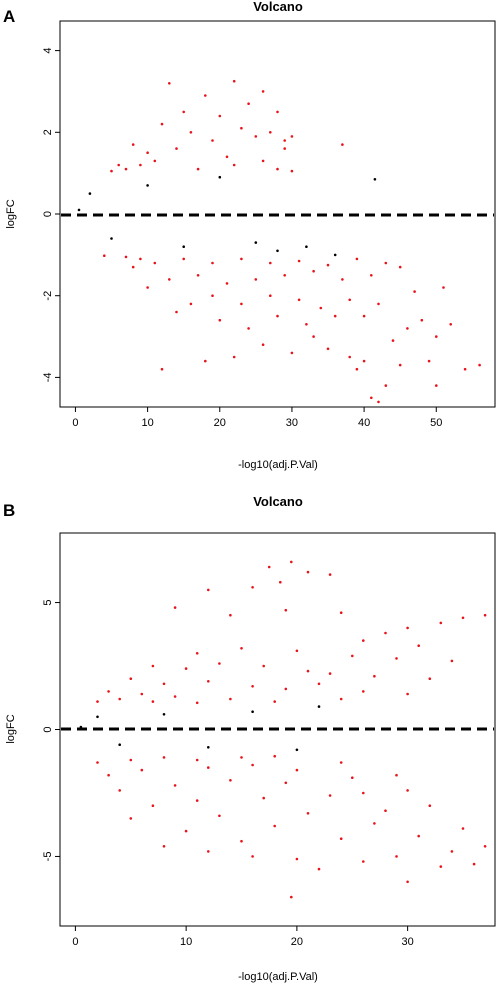 The image size is (500, 986). What do you see at coordinates (364, 423) in the screenshot?
I see `panel-a-x-tick-label: 40` at bounding box center [364, 423].